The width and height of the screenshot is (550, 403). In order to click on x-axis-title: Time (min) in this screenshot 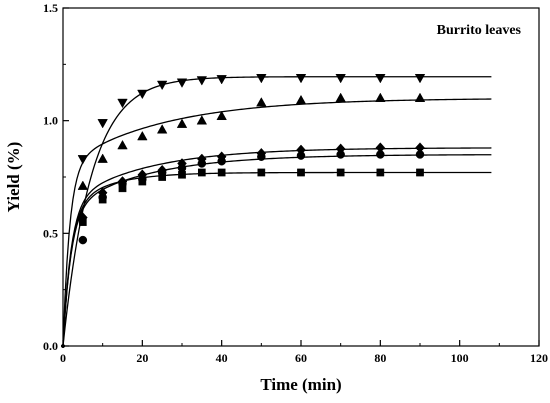, I will do `click(300, 384)`.